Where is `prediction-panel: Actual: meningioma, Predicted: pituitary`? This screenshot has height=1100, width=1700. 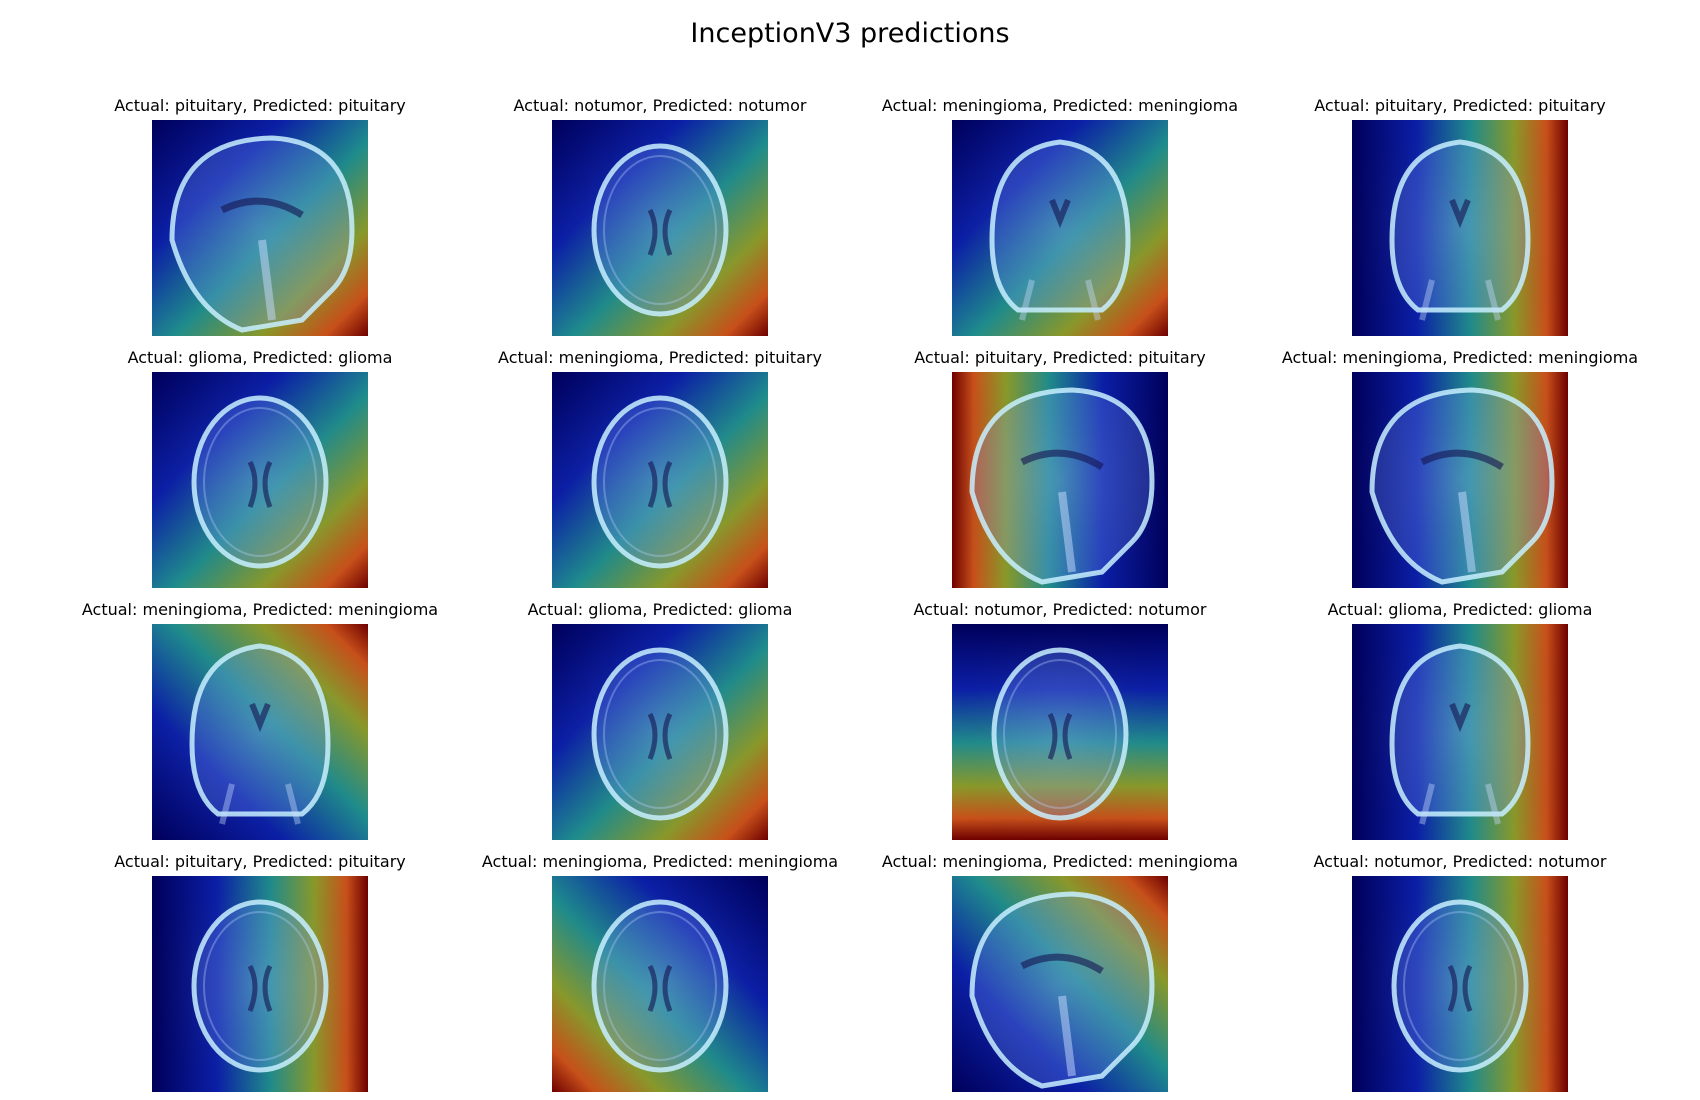 prediction-panel: Actual: meningioma, Predicted: pituitary is located at coordinates (660, 468).